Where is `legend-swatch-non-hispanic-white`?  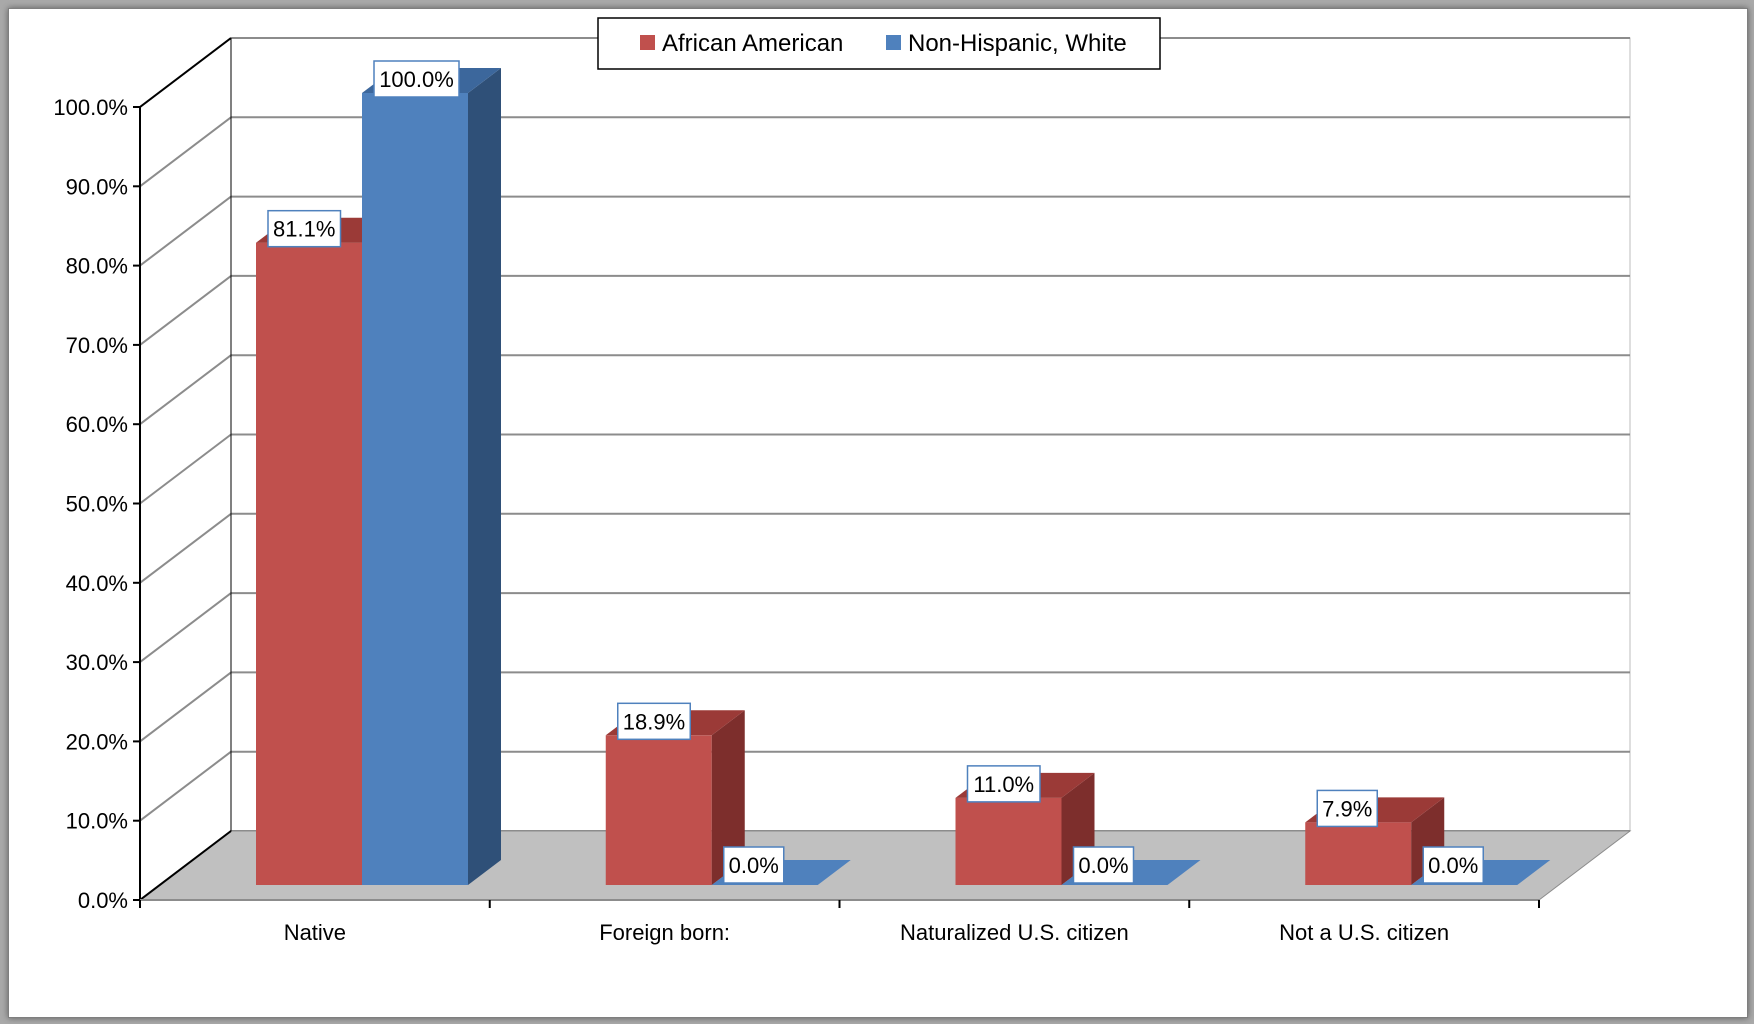 legend-swatch-non-hispanic-white is located at coordinates (893, 42).